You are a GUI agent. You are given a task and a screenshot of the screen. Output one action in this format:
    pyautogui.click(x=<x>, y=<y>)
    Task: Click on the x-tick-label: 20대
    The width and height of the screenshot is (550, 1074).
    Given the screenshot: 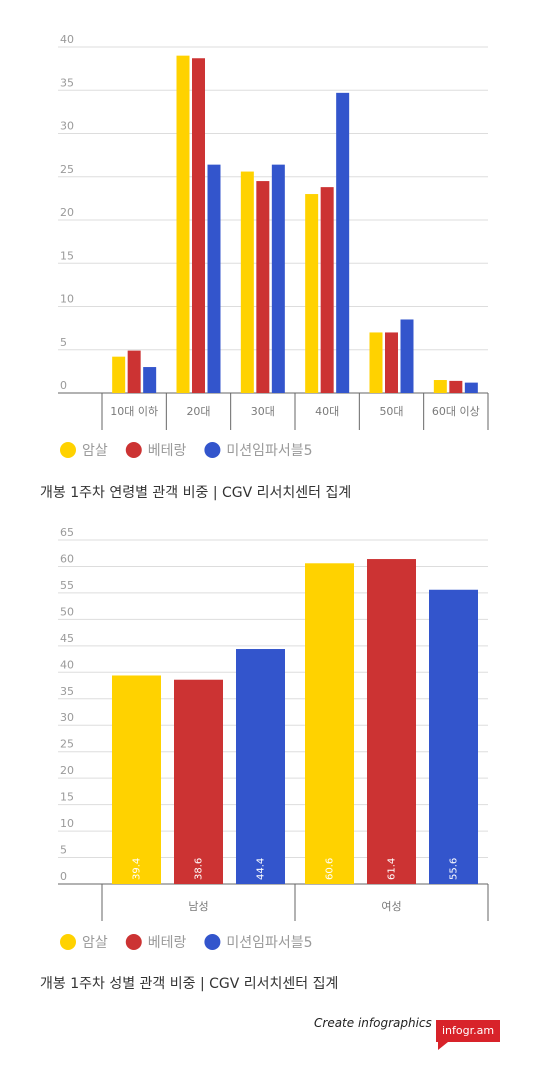 What is the action you would take?
    pyautogui.click(x=198, y=411)
    